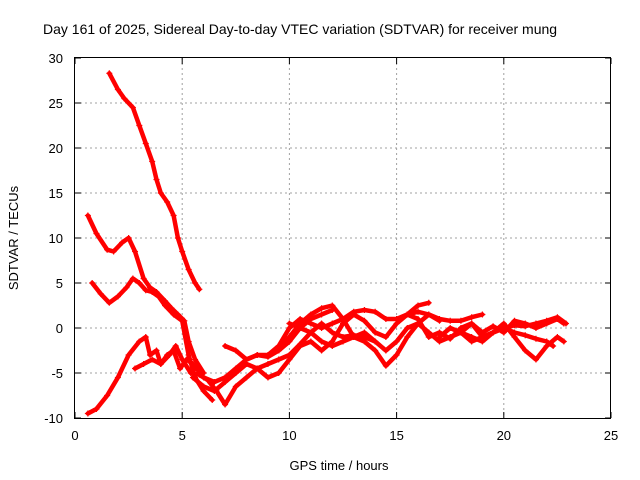  What do you see at coordinates (611, 435) in the screenshot?
I see `x-tick-label: 25` at bounding box center [611, 435].